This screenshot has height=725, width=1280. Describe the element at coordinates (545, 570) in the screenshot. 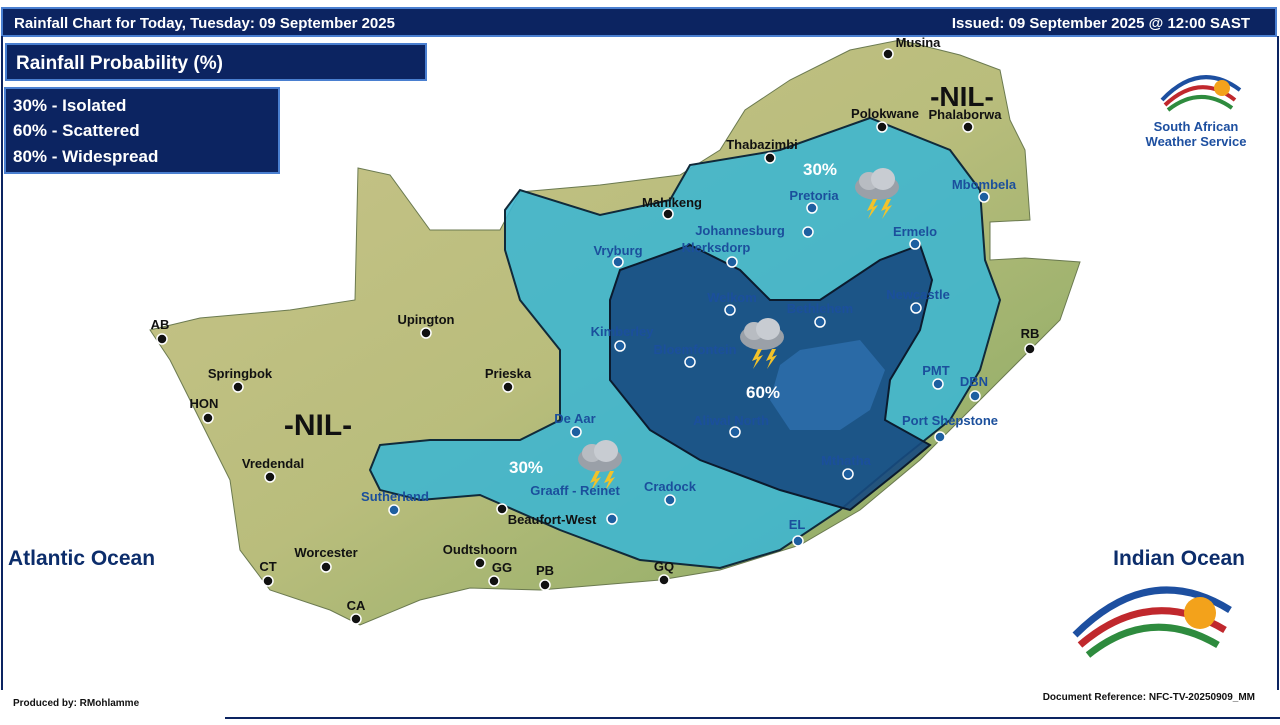

I see `city-label: PB` at that location.